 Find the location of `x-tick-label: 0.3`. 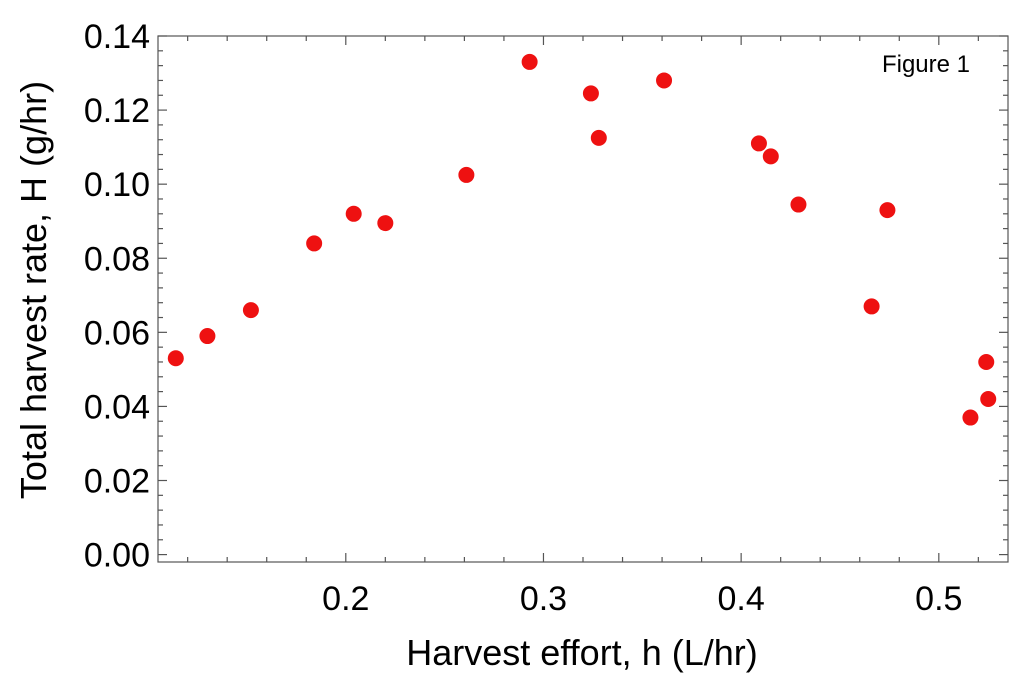

x-tick-label: 0.3 is located at coordinates (543, 599).